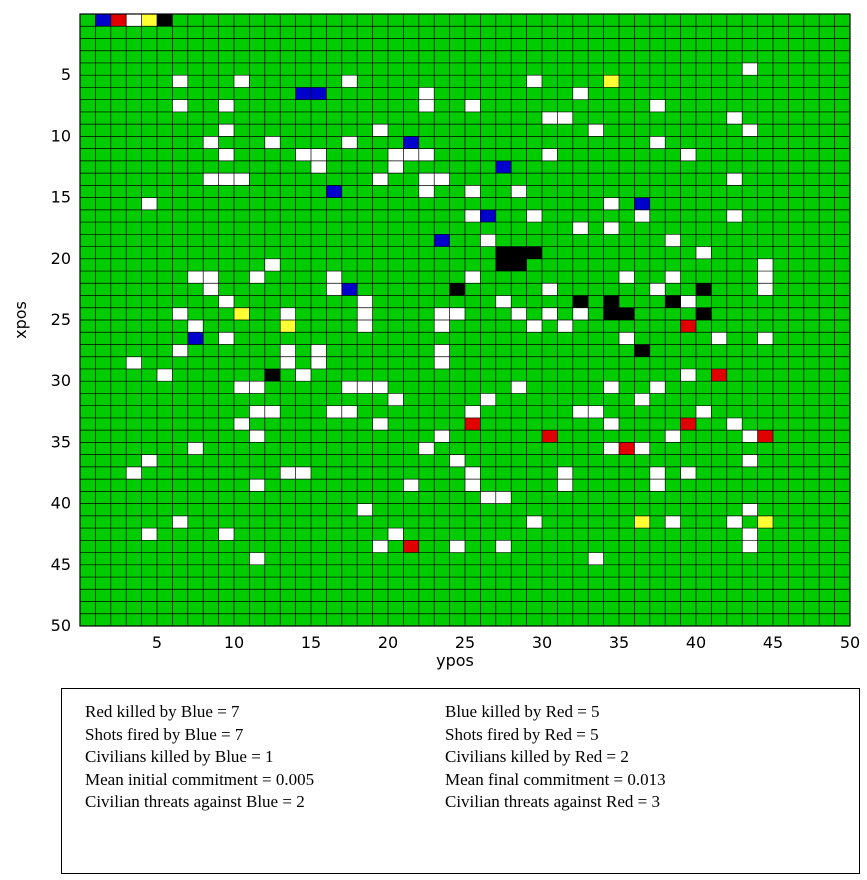 The height and width of the screenshot is (880, 867). Describe the element at coordinates (61, 197) in the screenshot. I see `y-tick-label: 15` at that location.